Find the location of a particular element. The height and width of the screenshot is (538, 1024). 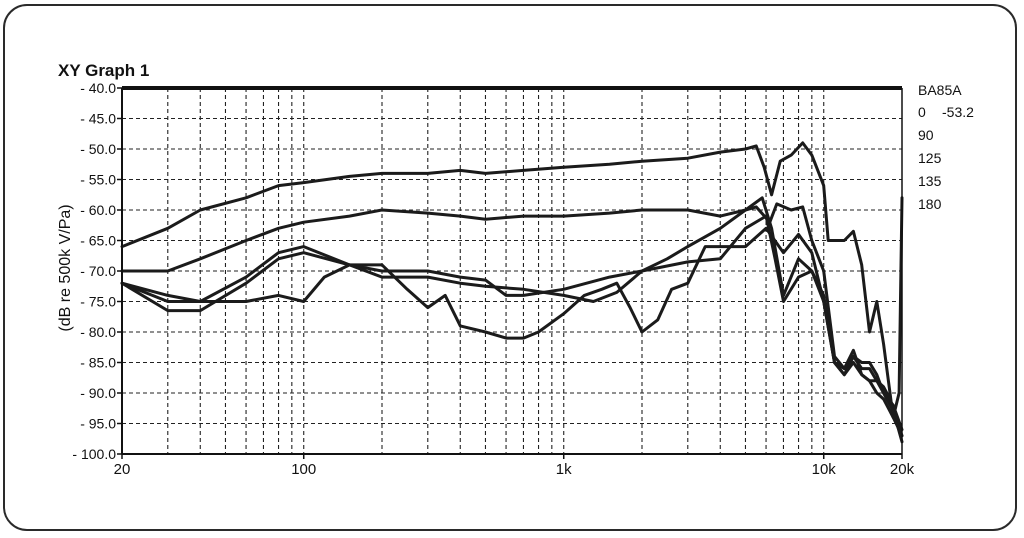

x-tick-labels: 20 100 1k 10k 20k is located at coordinates (514, 466).